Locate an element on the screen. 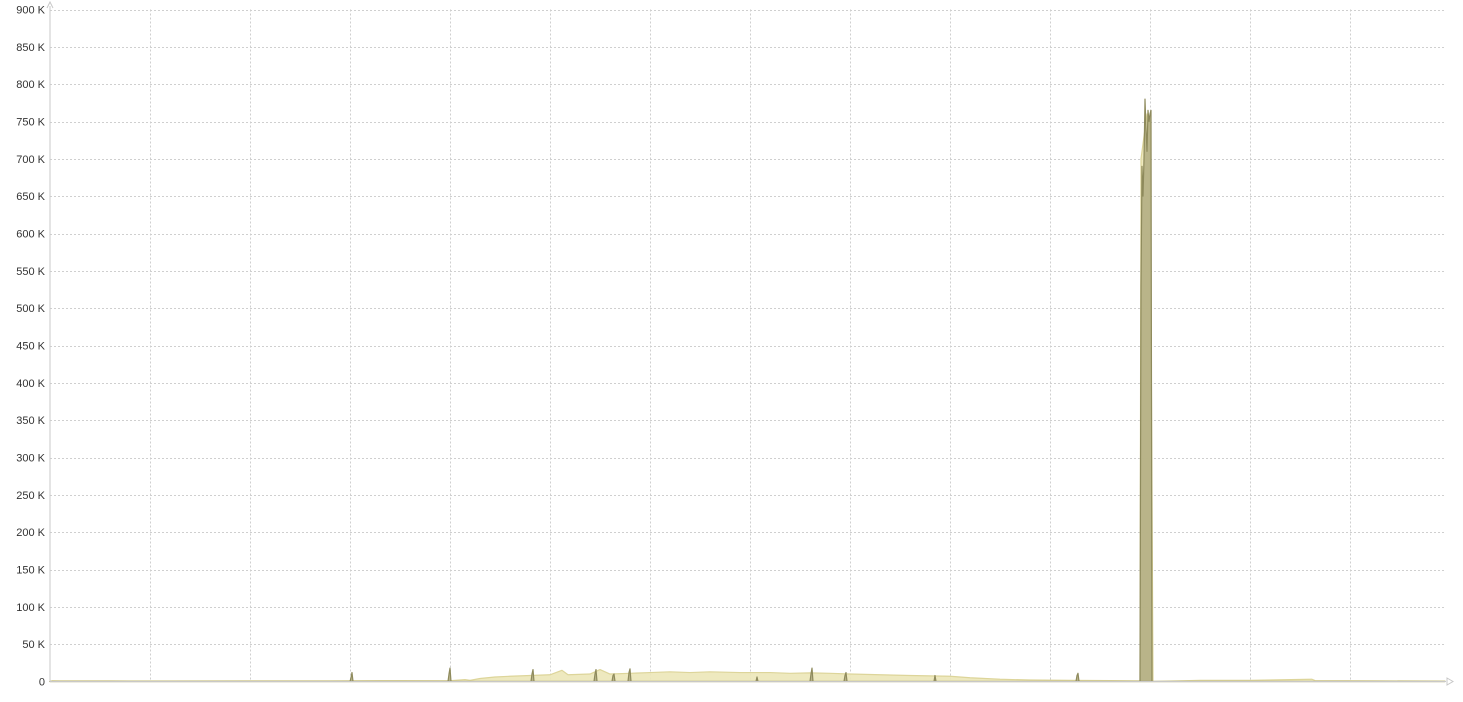 The height and width of the screenshot is (702, 1463). y-tick-label: 150 K is located at coordinates (30, 571).